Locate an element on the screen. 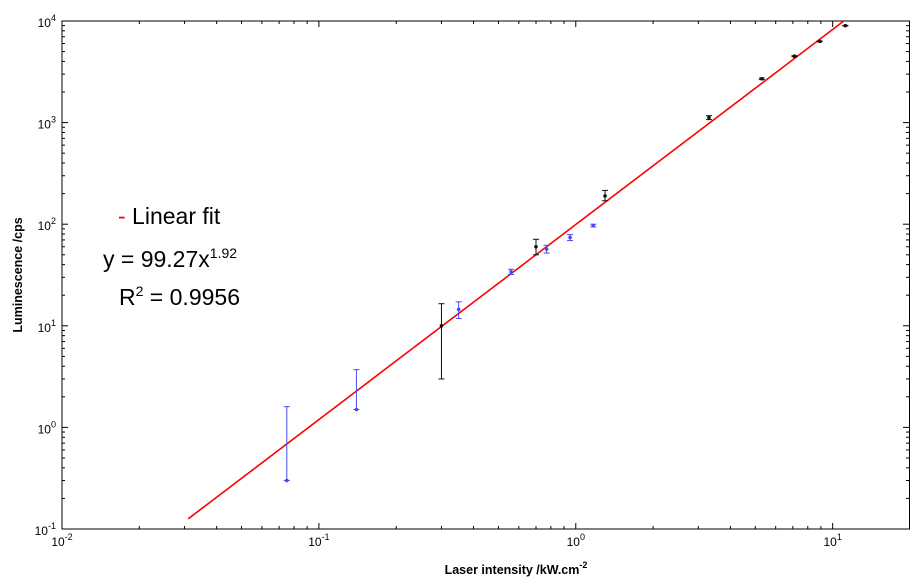  r-squared-sup: 2 is located at coordinates (139, 291).